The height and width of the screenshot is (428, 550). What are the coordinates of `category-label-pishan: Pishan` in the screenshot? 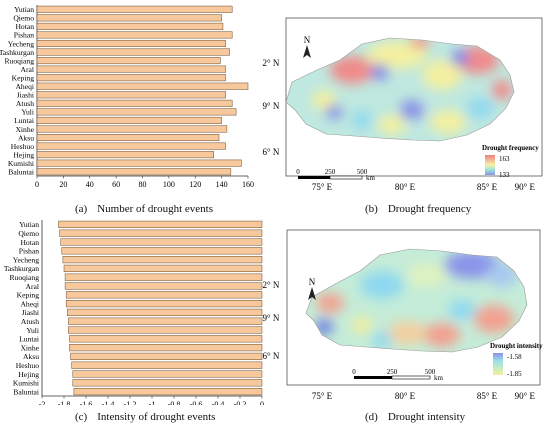 It's located at (29, 251).